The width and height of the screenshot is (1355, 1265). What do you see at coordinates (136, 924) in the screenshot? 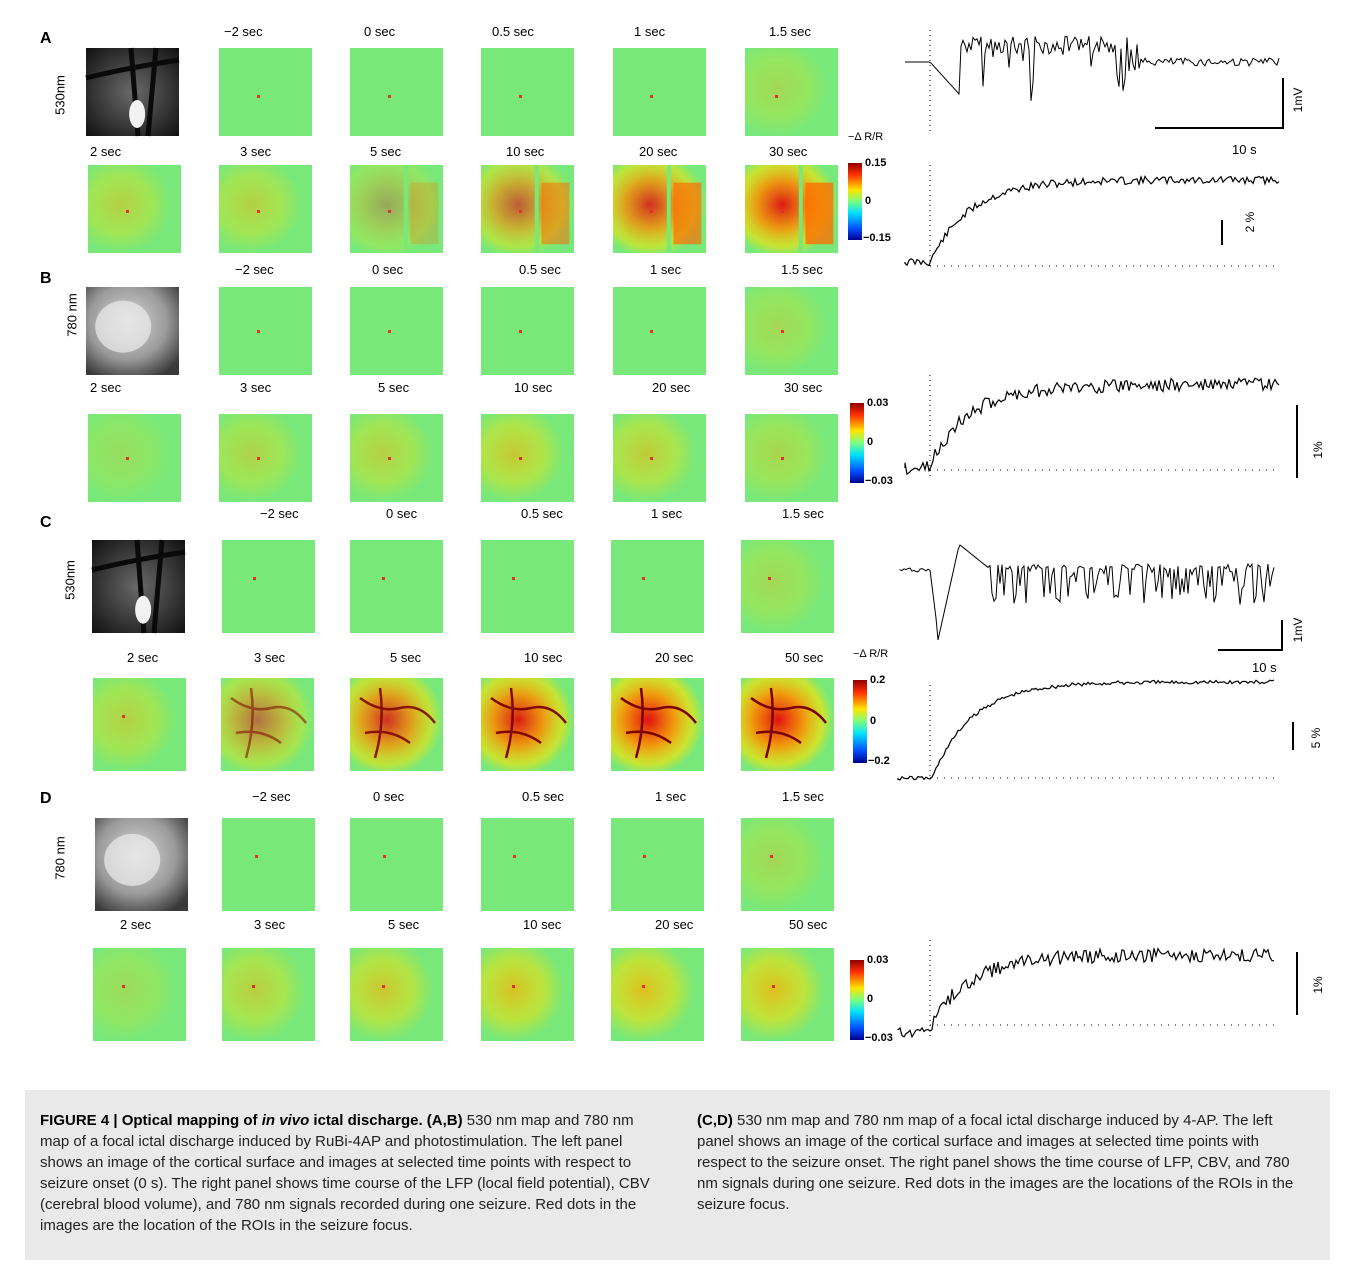
I see `time-label-d-row2-0: 2 sec` at bounding box center [136, 924].